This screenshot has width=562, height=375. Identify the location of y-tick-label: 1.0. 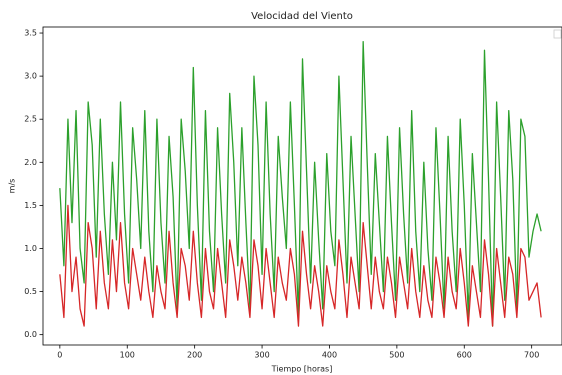
(30, 248).